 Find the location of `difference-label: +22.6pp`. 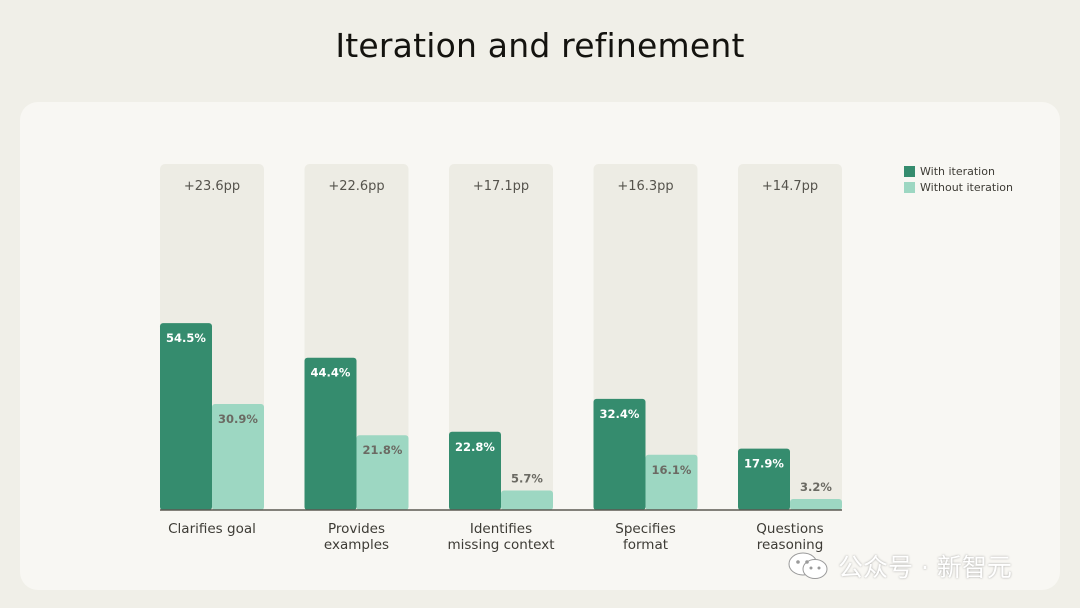

difference-label: +22.6pp is located at coordinates (356, 186).